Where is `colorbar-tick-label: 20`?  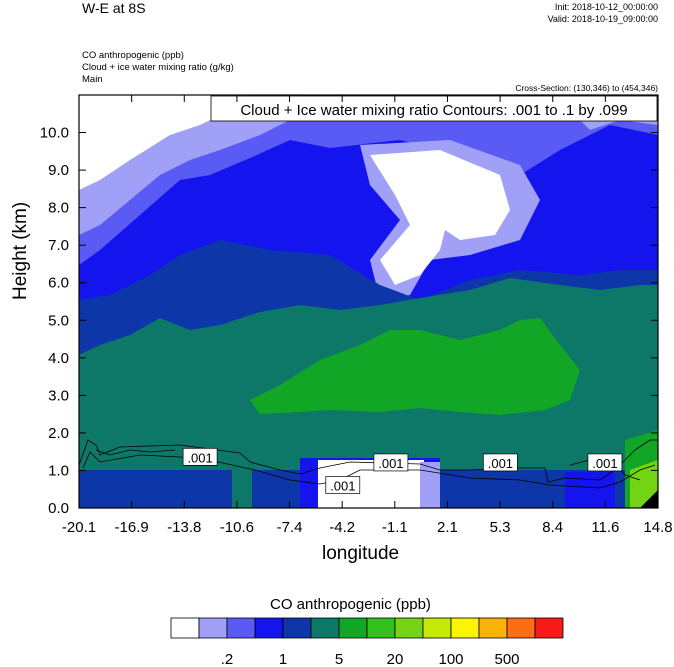
colorbar-tick-label: 20 is located at coordinates (395, 659).